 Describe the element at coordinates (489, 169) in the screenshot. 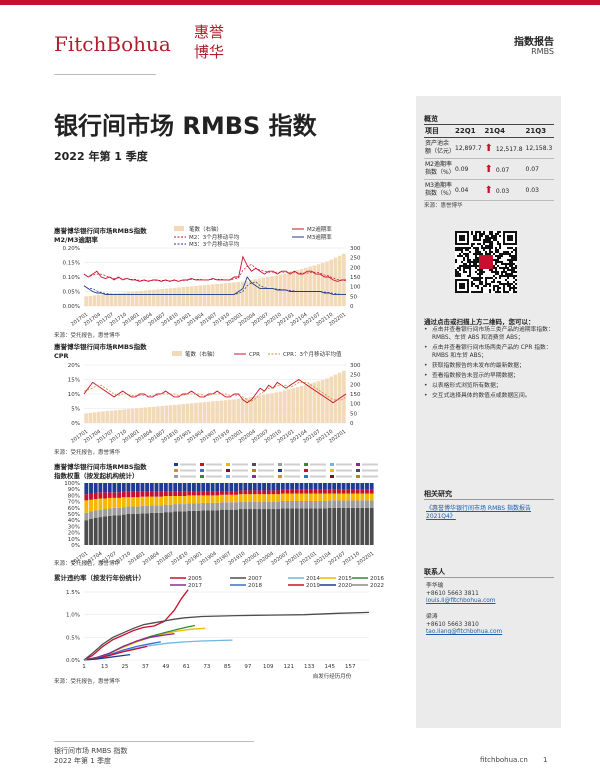

I see `table-row: M2逾期率指数（%） 0.09 ⬆ 0.07 0.07` at that location.